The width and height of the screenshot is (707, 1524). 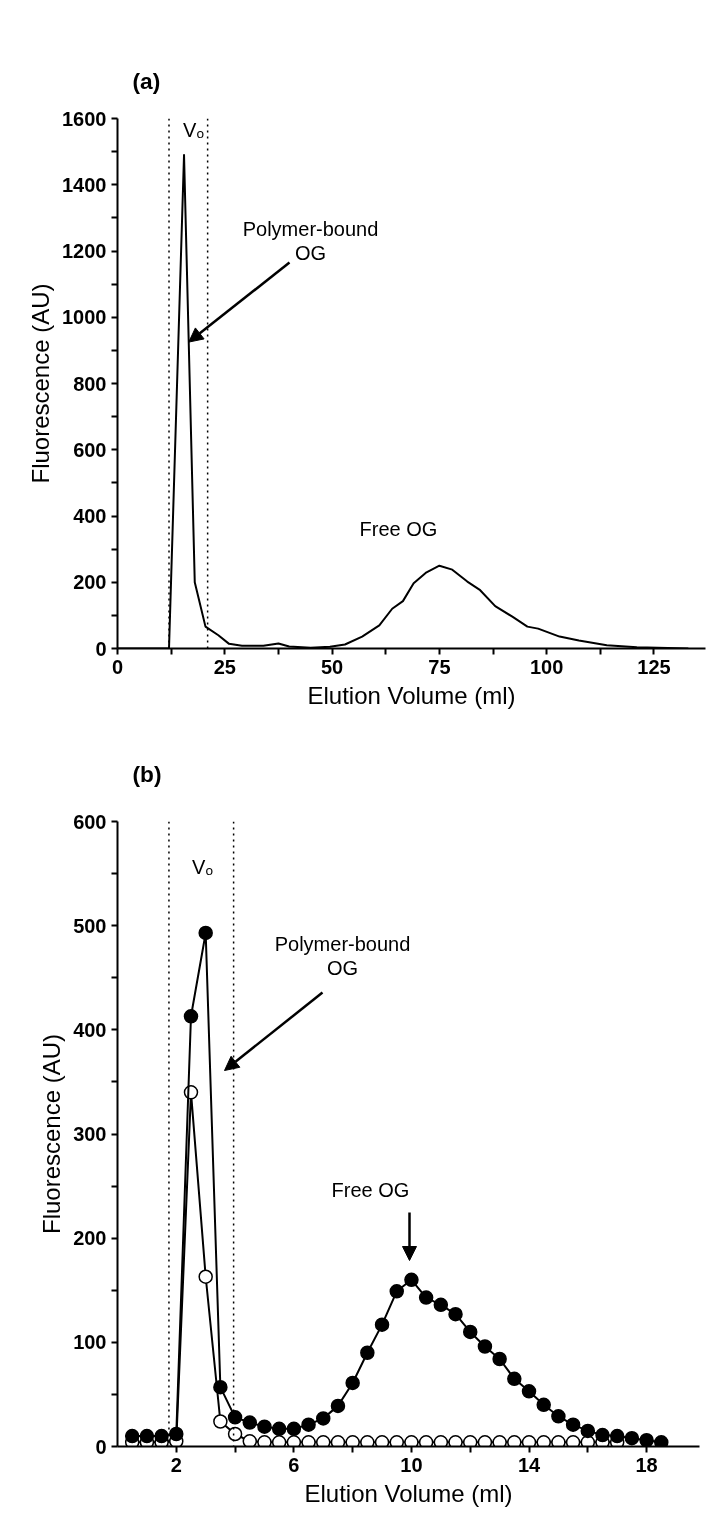 What do you see at coordinates (147, 773) in the screenshot?
I see `chart-title: (b)` at bounding box center [147, 773].